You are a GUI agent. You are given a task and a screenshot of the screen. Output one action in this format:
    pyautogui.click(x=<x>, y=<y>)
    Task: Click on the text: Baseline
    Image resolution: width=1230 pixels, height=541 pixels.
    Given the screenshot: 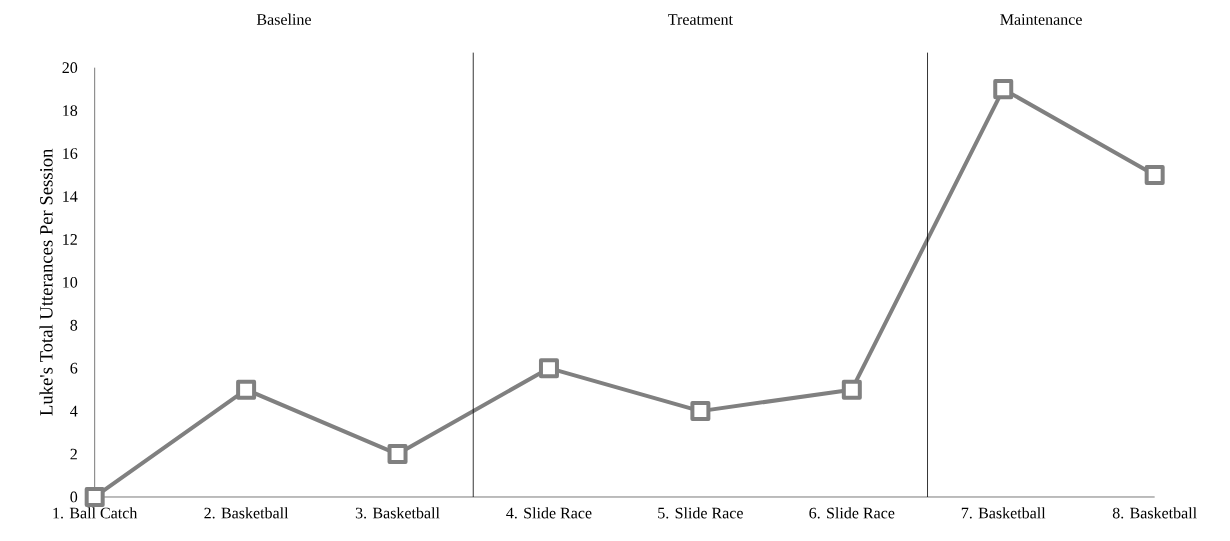 What is the action you would take?
    pyautogui.click(x=283, y=19)
    